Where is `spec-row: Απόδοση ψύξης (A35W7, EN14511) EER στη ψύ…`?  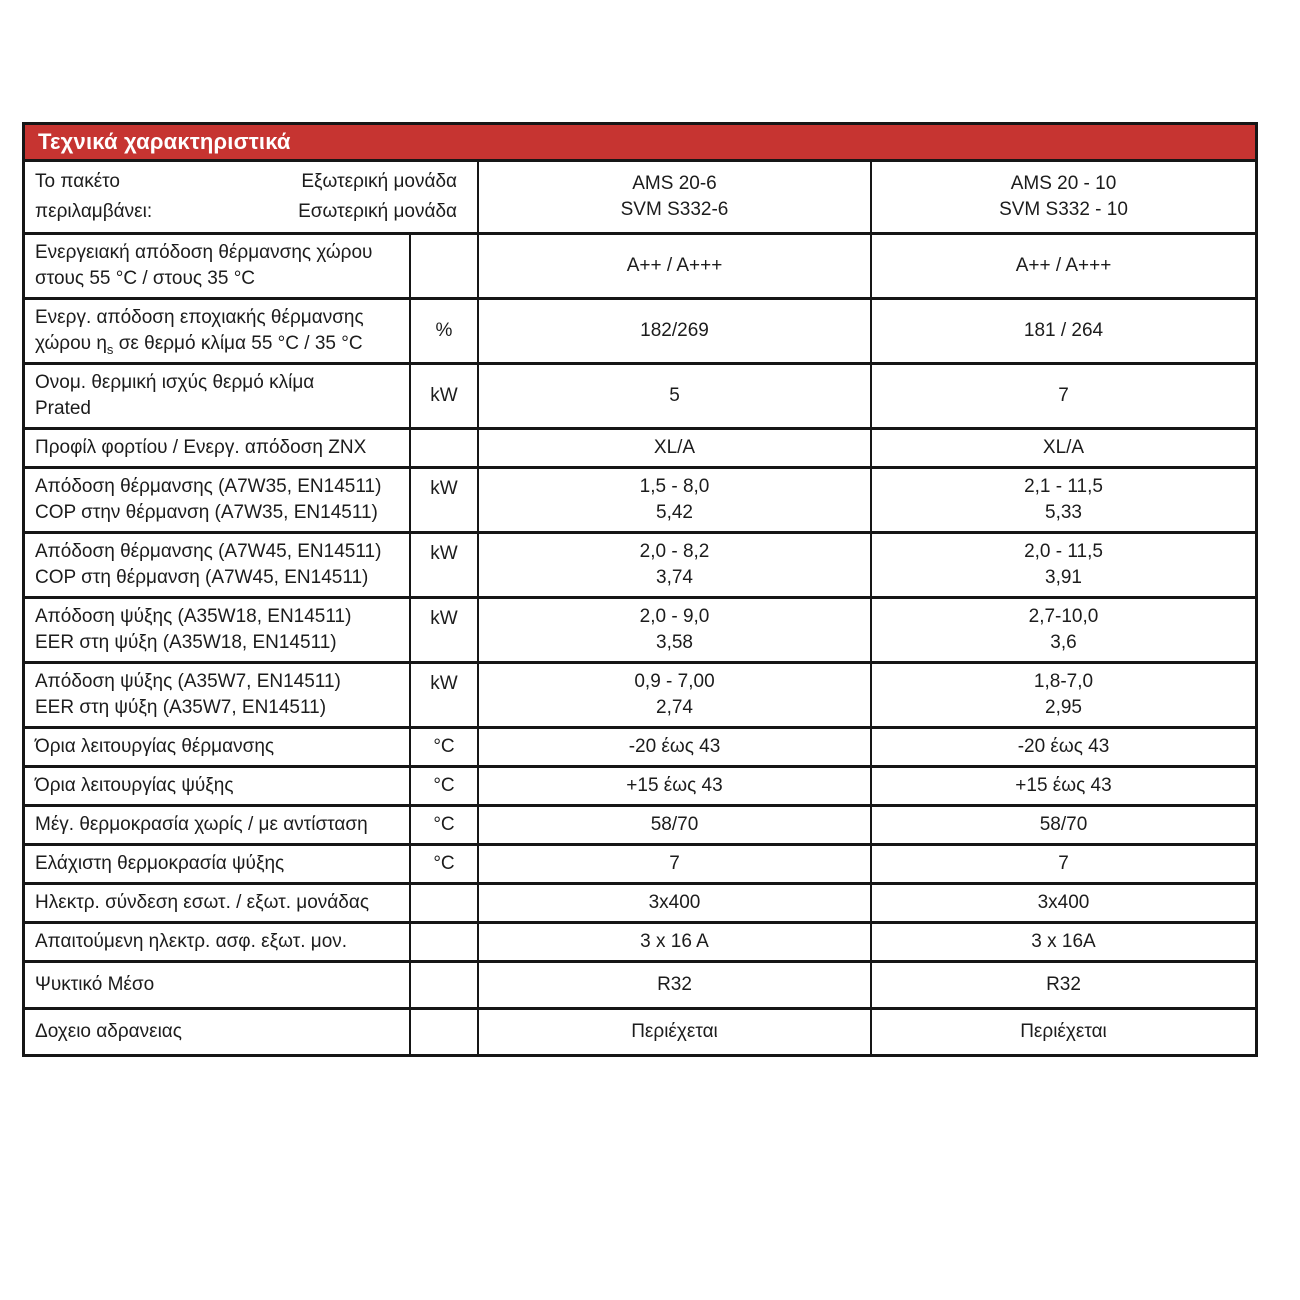
spec-row: Απόδοση ψύξης (A35W7, EN14511) EER στη ψύ… is located at coordinates (640, 693).